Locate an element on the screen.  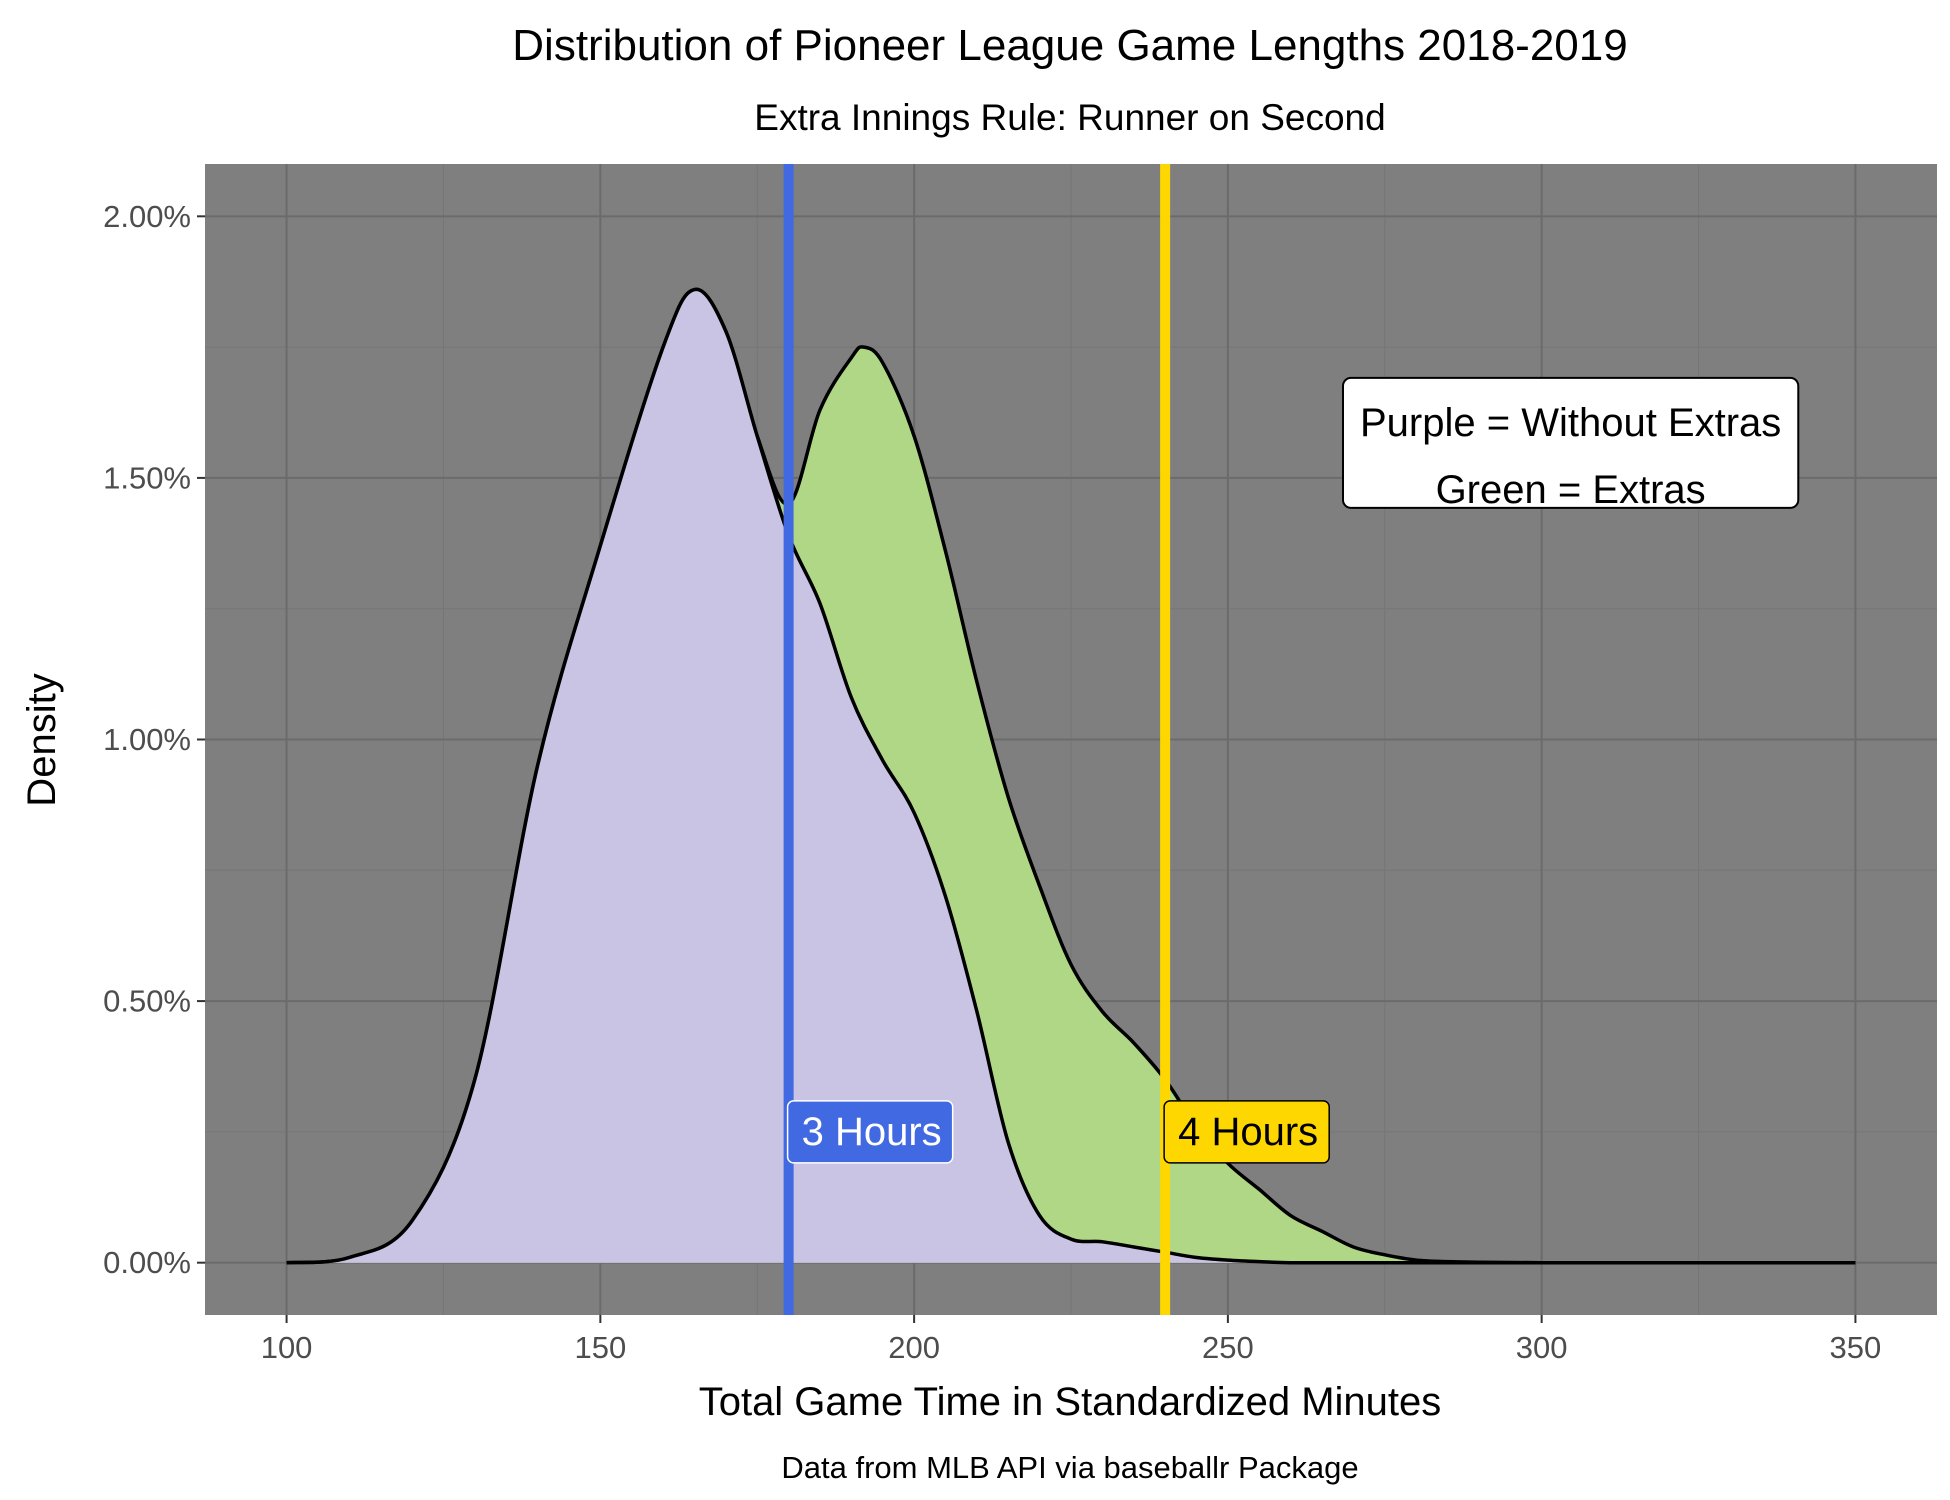
reference-label-0: 3 Hours is located at coordinates (870, 1132).